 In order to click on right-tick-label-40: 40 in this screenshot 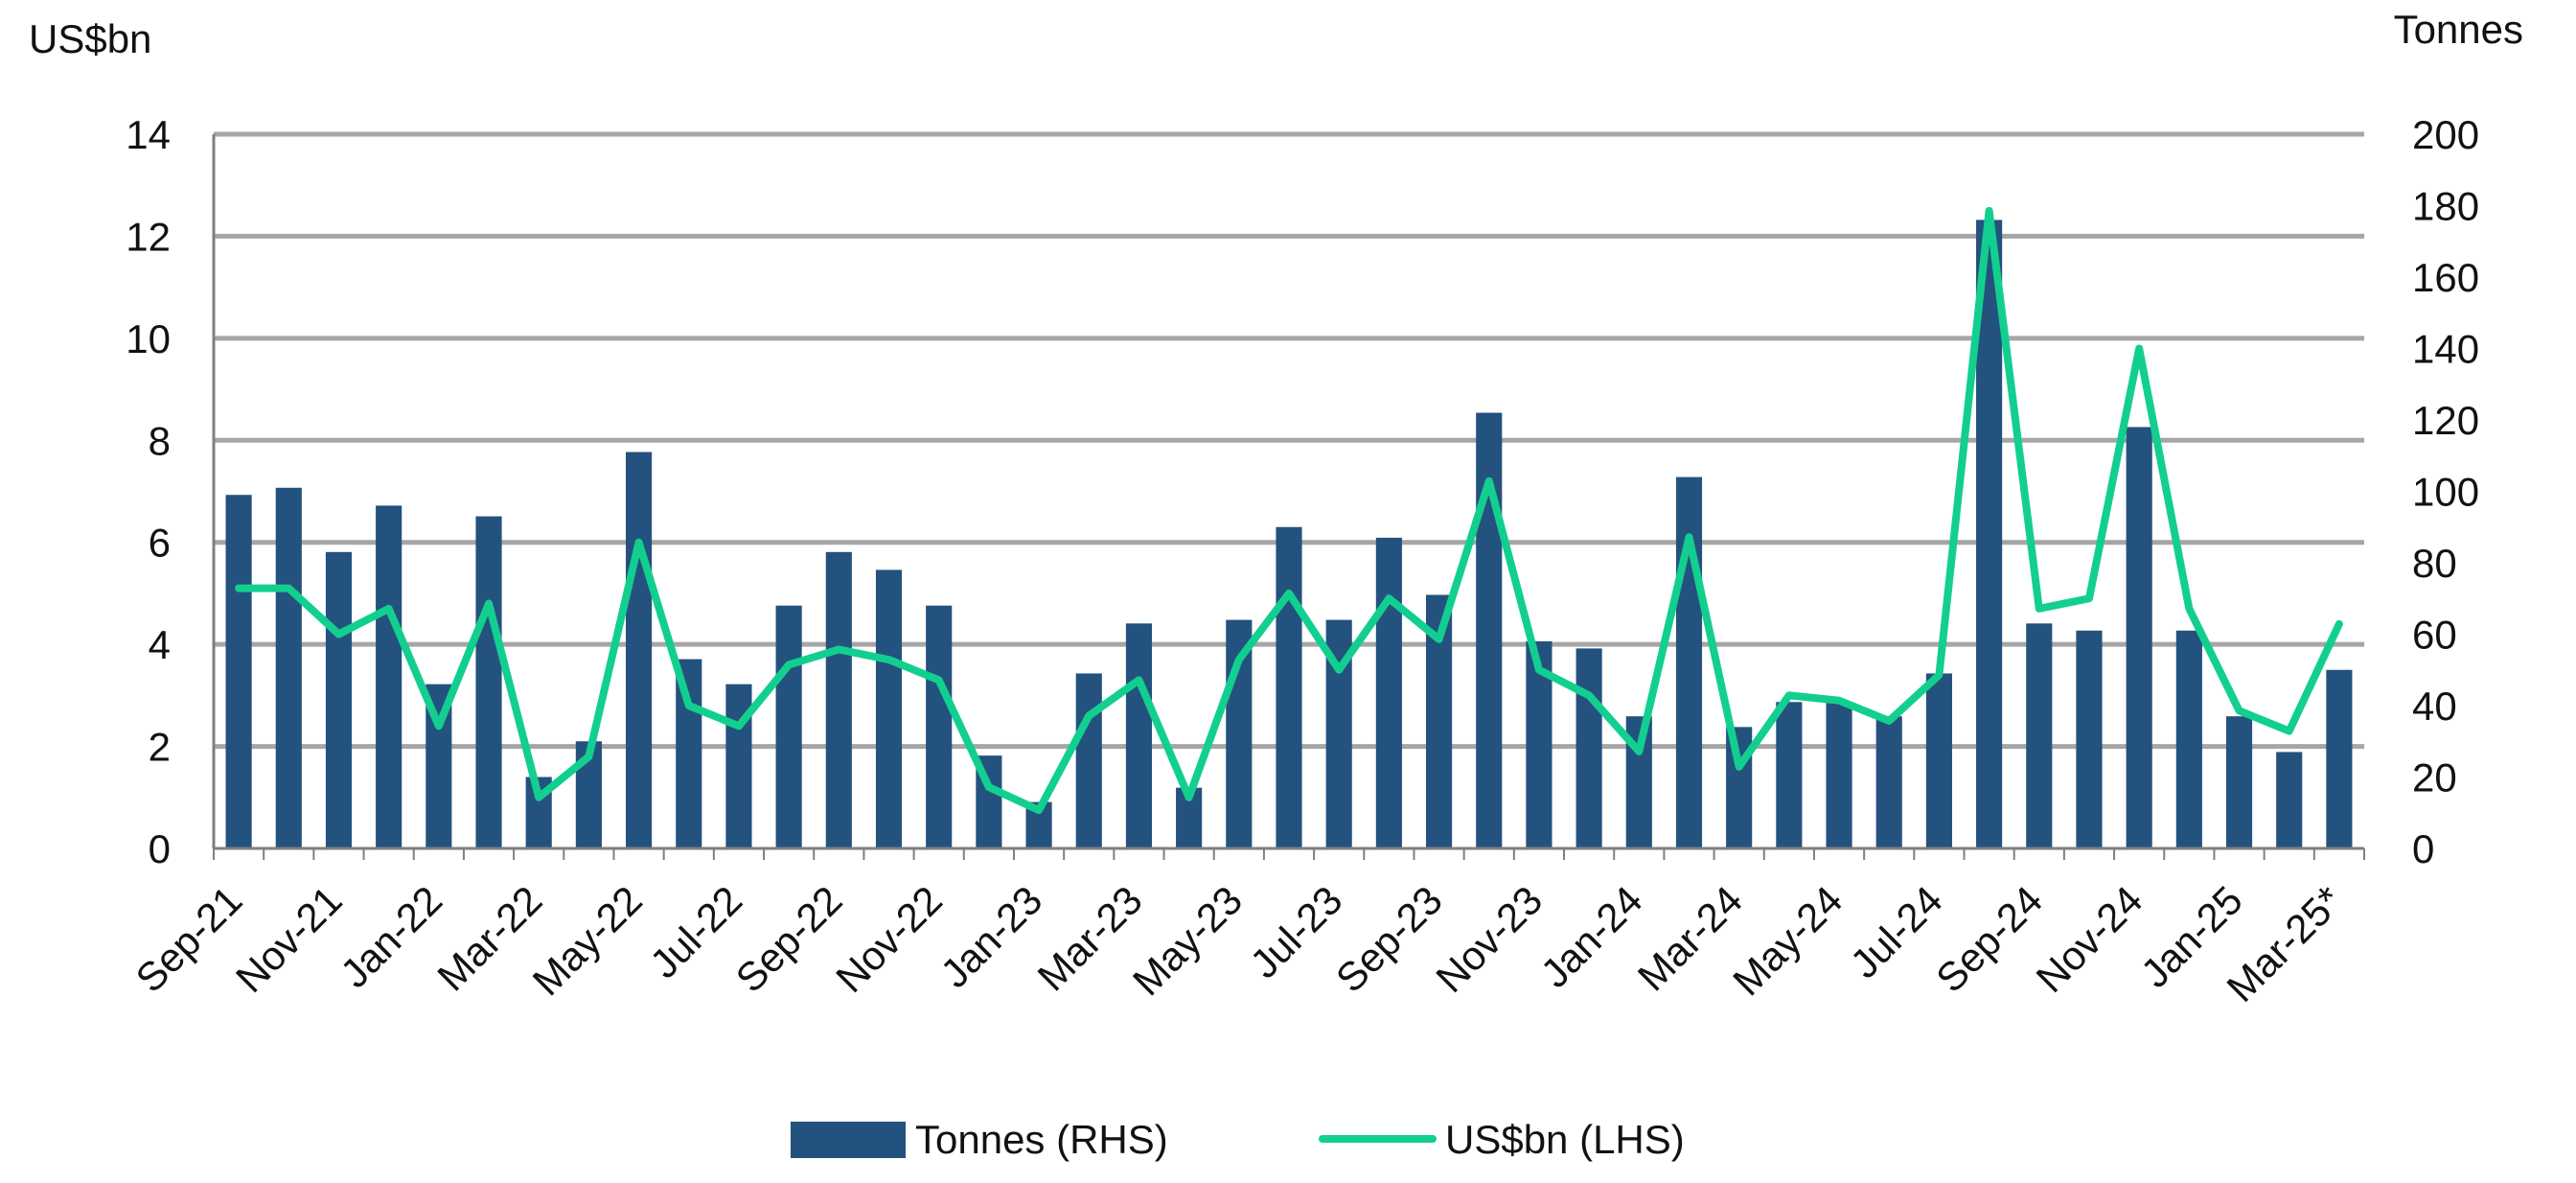, I will do `click(2434, 706)`.